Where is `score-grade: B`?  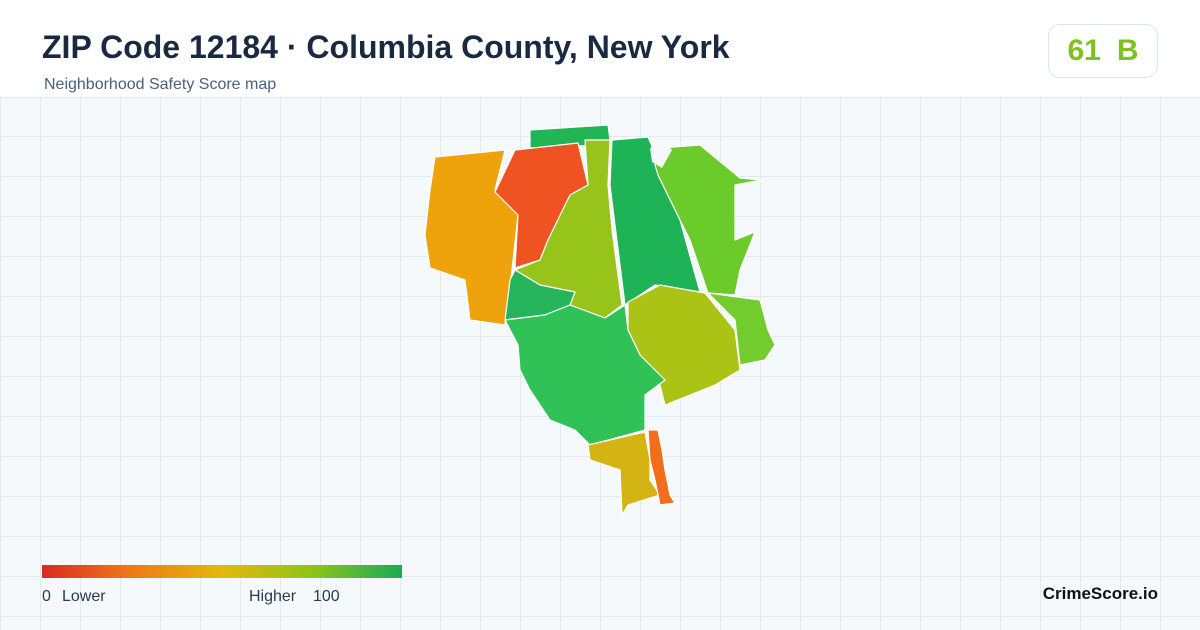 score-grade: B is located at coordinates (1127, 50).